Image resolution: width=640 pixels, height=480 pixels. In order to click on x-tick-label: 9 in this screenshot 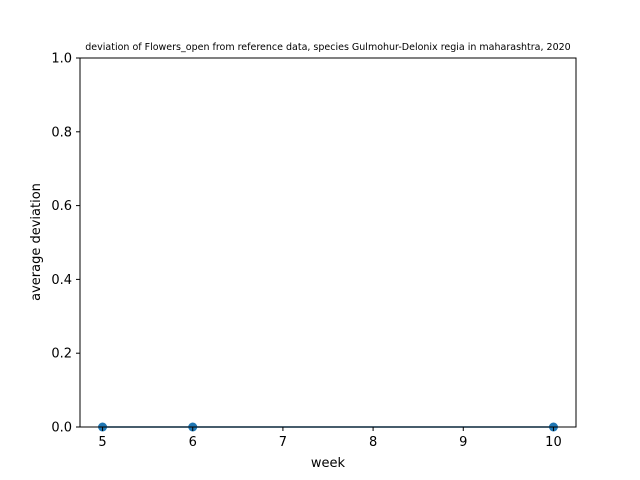, I will do `click(463, 442)`.